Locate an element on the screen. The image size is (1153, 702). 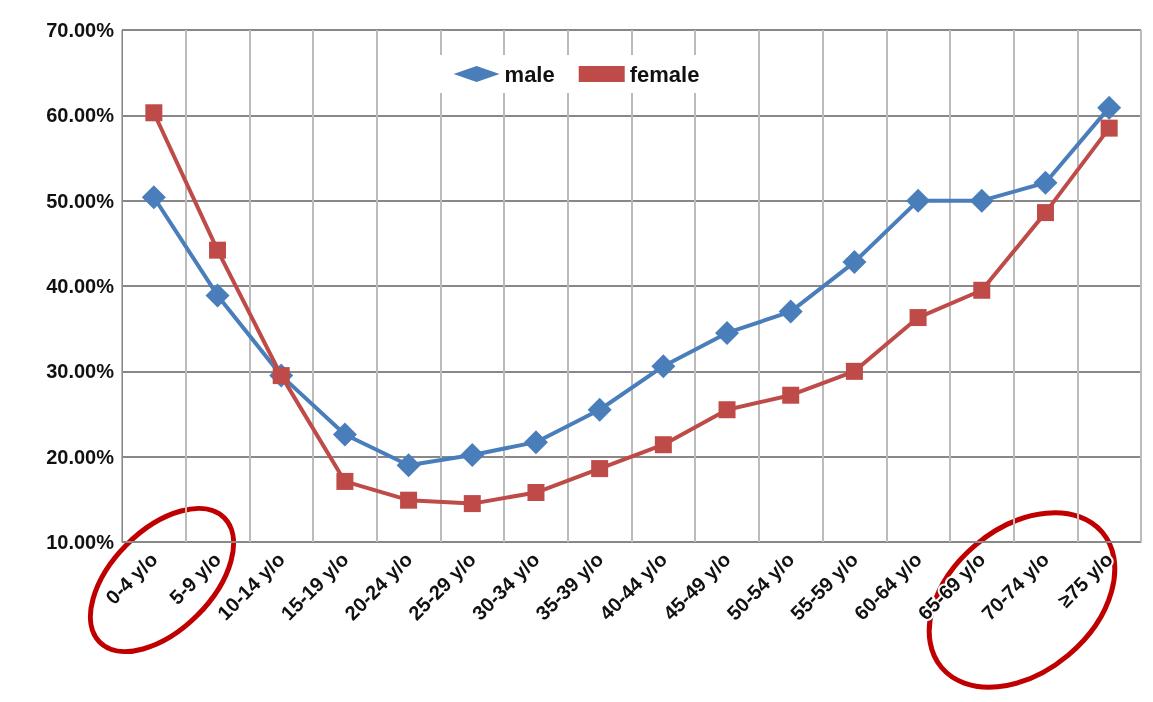
y-tick-label: 50.00% is located at coordinates (80, 200).